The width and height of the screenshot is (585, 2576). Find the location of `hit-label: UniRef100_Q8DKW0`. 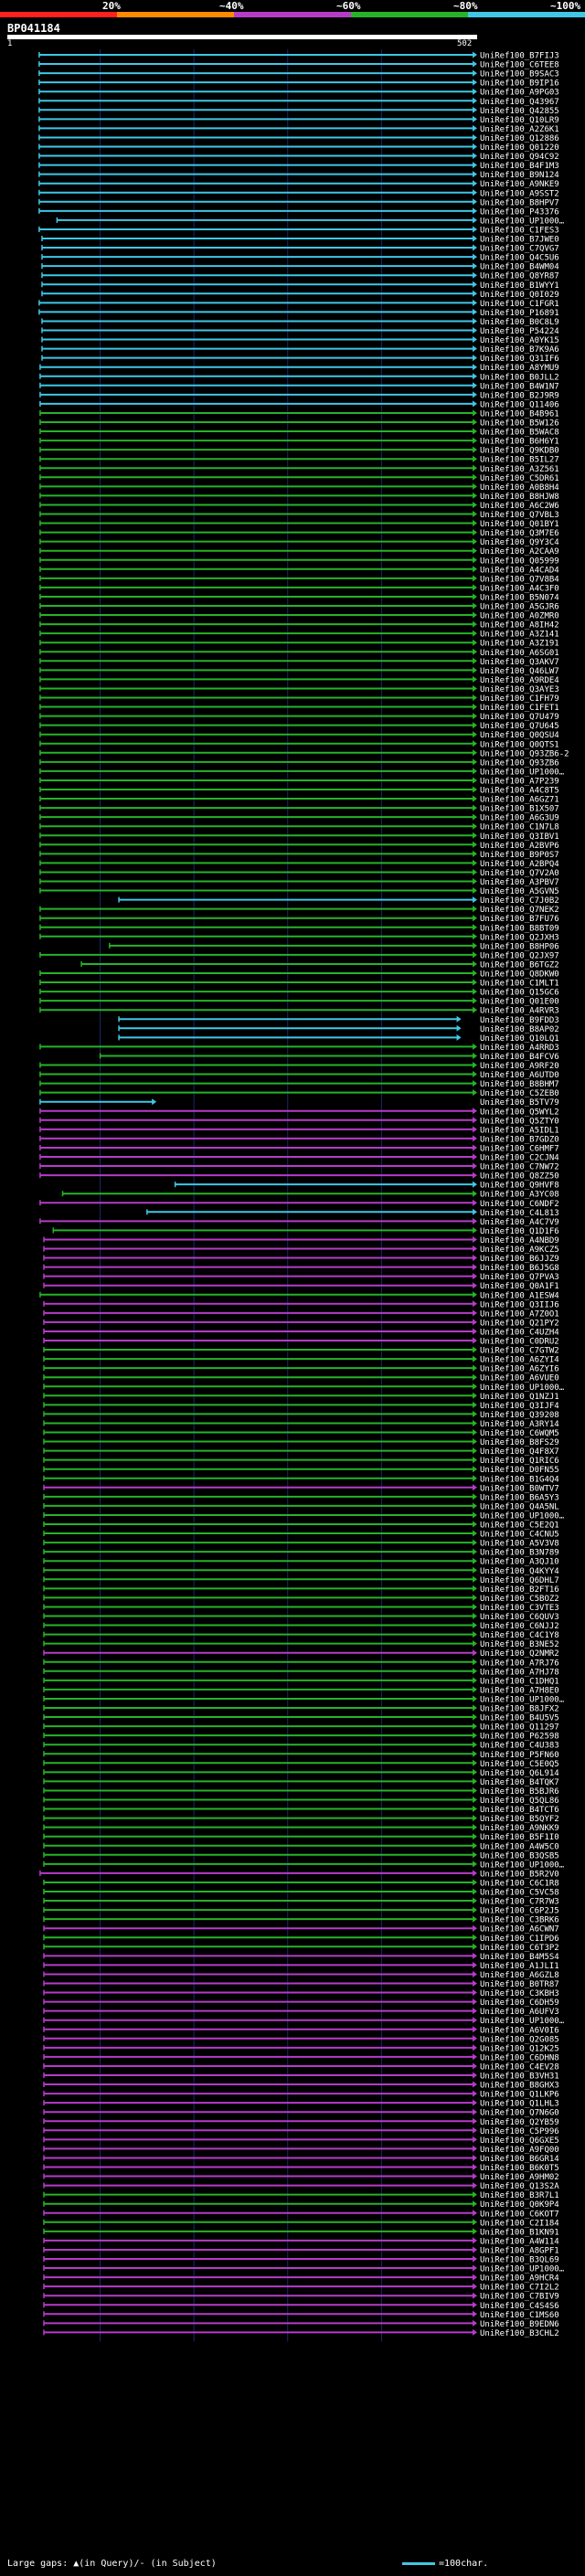

hit-label: UniRef100_Q8DKW0 is located at coordinates (519, 975).